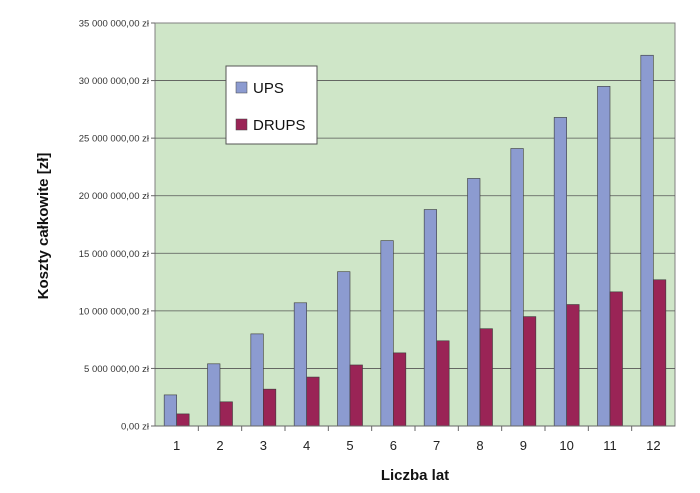 This screenshot has height=493, width=700. What do you see at coordinates (349, 445) in the screenshot?
I see `x-tick-label: 5` at bounding box center [349, 445].